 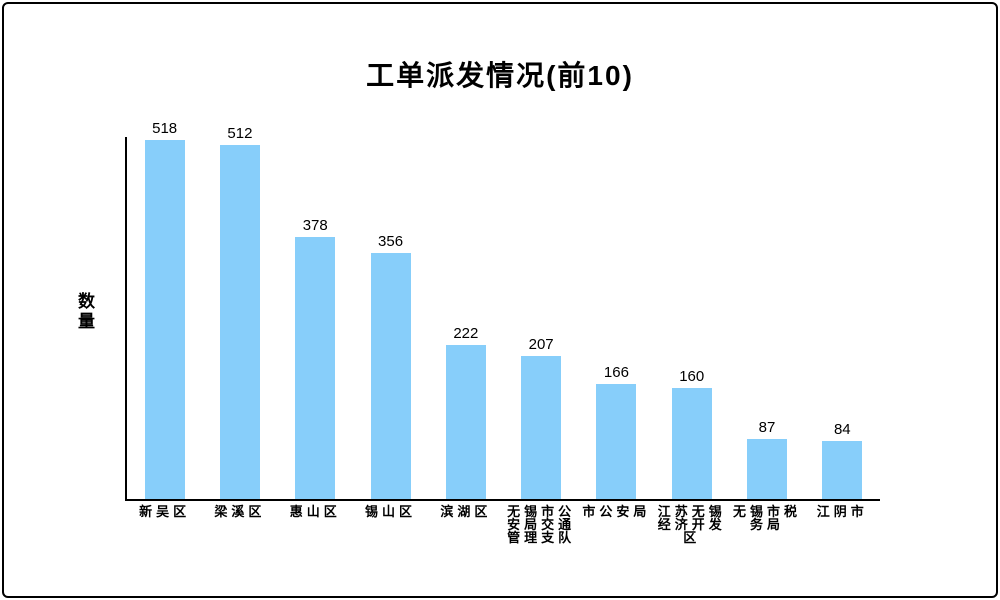 I want to click on x-category-label: 无锡市税务局, so click(x=766, y=524).